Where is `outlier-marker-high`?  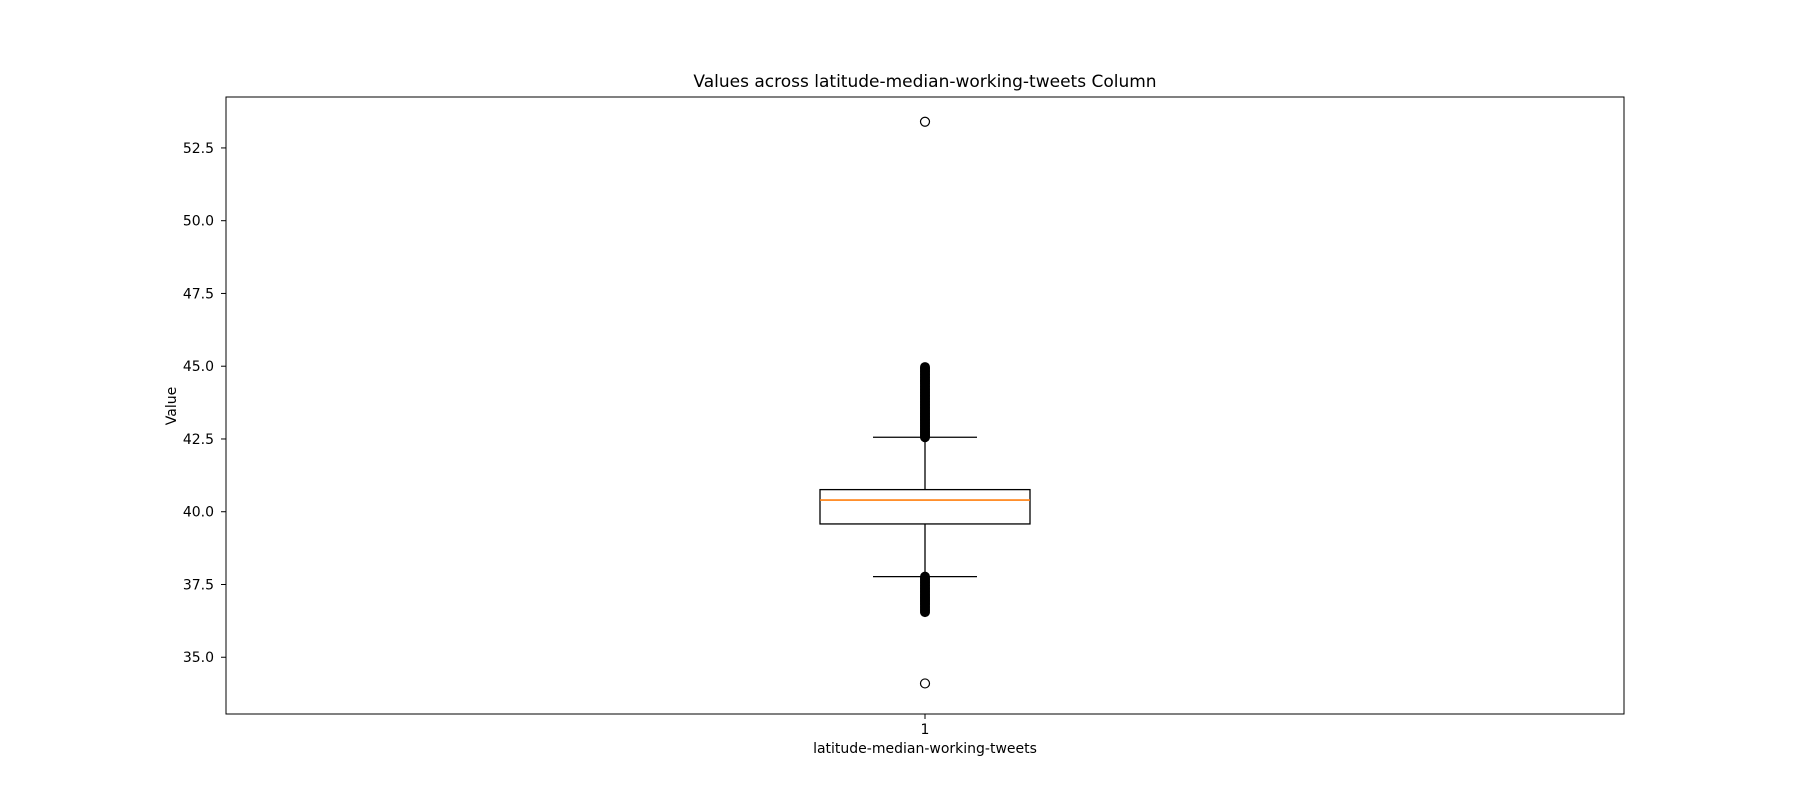 outlier-marker-high is located at coordinates (925, 367).